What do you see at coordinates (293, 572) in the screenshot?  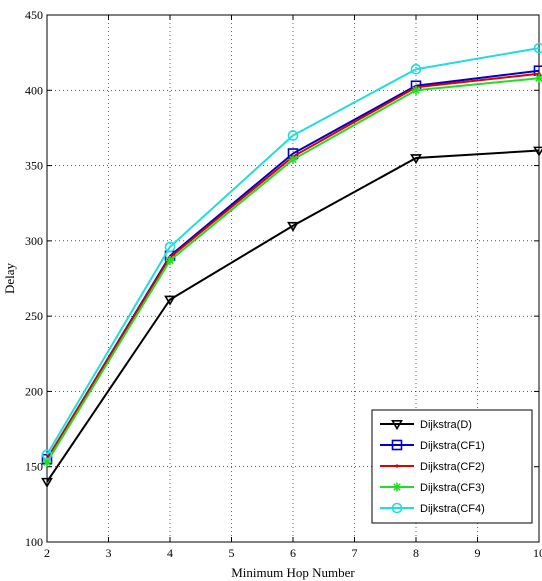 I see `x-axis-label: Minimum Hop Number` at bounding box center [293, 572].